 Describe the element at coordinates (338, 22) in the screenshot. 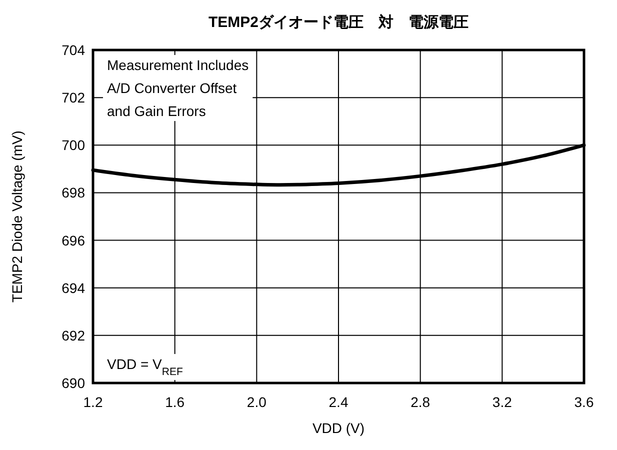

I see `chart-title: TEMP2ダイオード電圧 対 電源電圧` at that location.